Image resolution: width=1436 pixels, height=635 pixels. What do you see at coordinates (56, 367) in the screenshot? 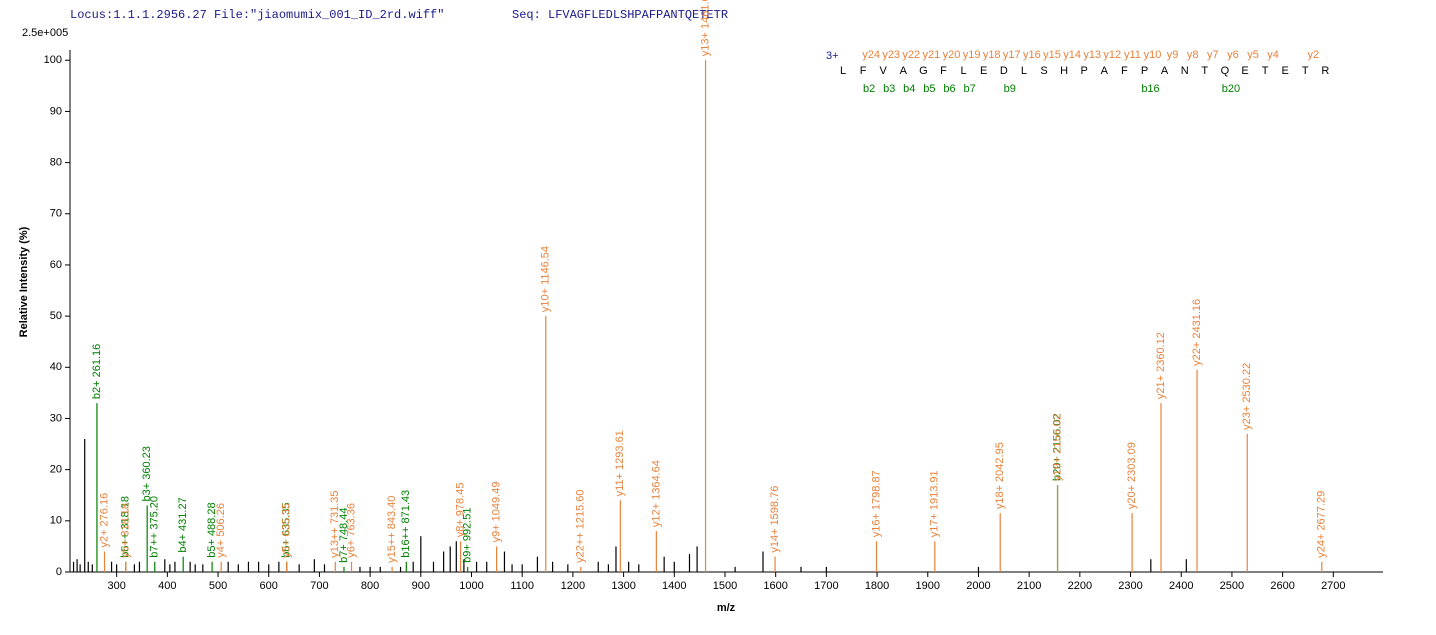
I see `y-tick-label: 40` at bounding box center [56, 367].